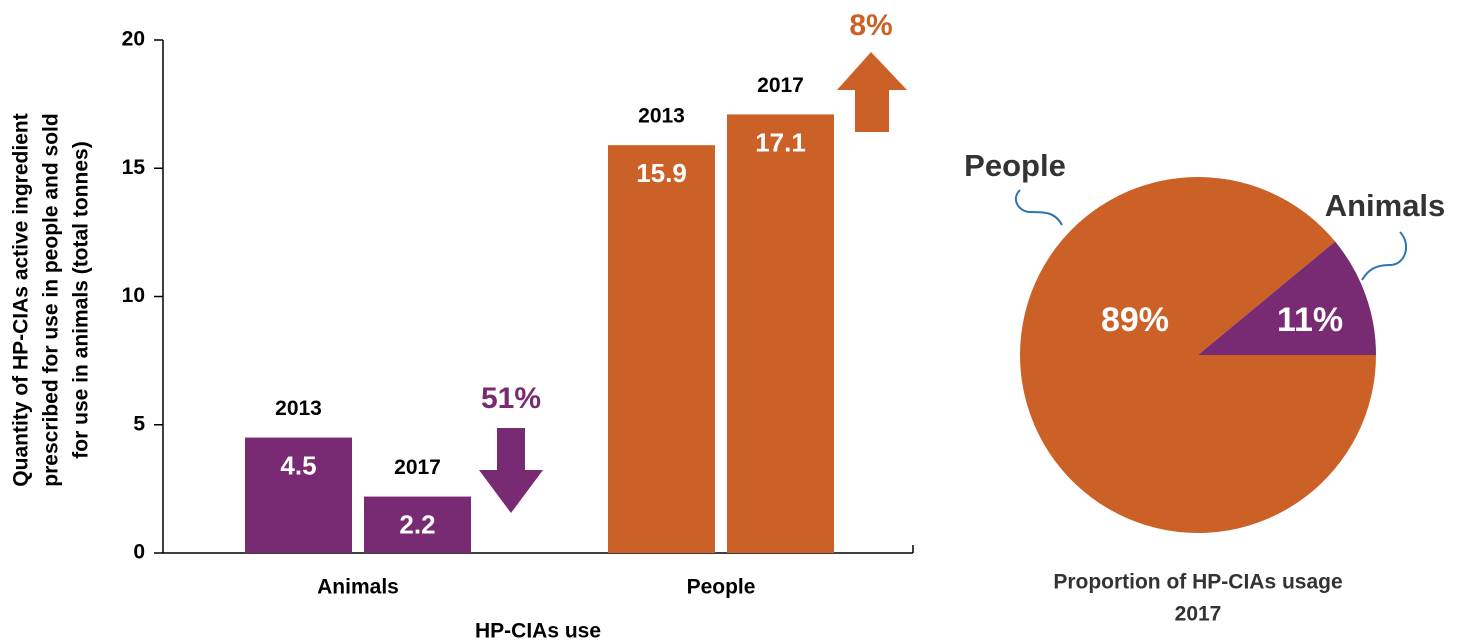 Image resolution: width=1480 pixels, height=643 pixels. What do you see at coordinates (872, 92) in the screenshot?
I see `up-arrow` at bounding box center [872, 92].